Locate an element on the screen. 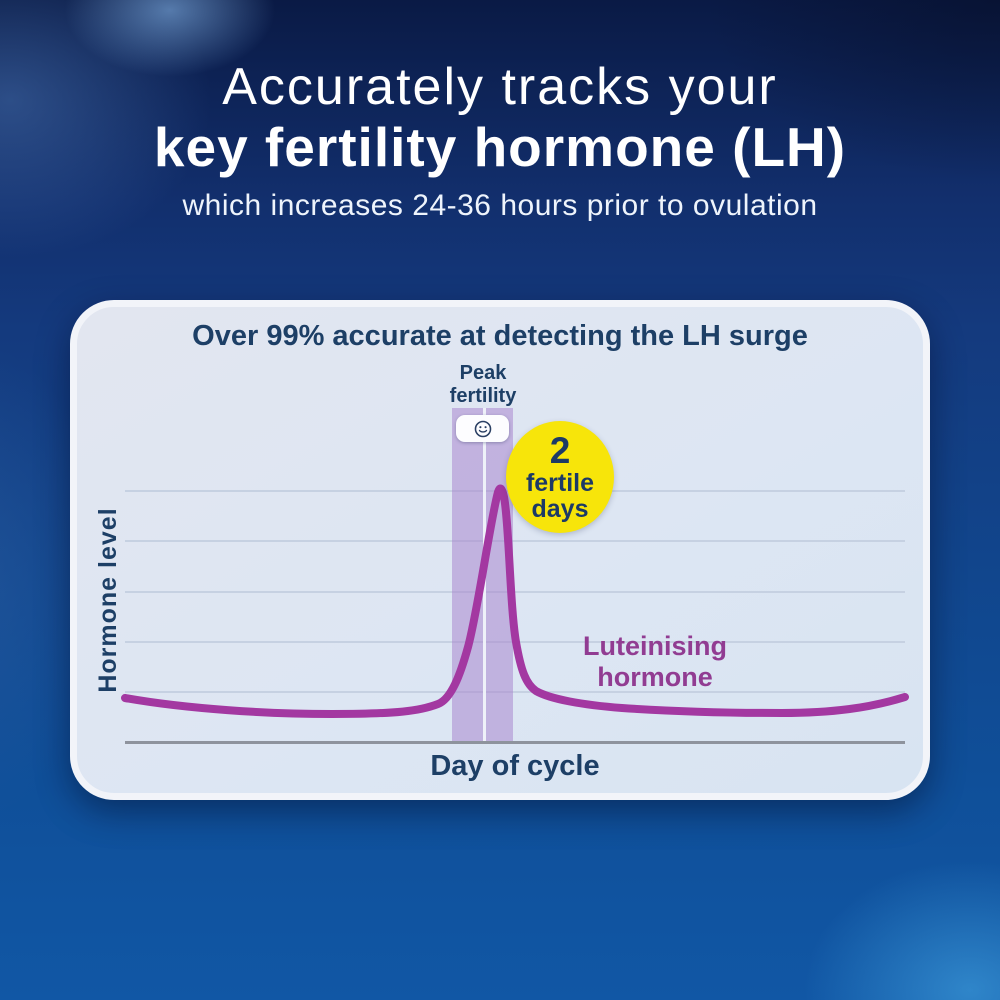 Image resolution: width=1000 pixels, height=1000 pixels. x-axis-label: Day of cycle is located at coordinates (515, 766).